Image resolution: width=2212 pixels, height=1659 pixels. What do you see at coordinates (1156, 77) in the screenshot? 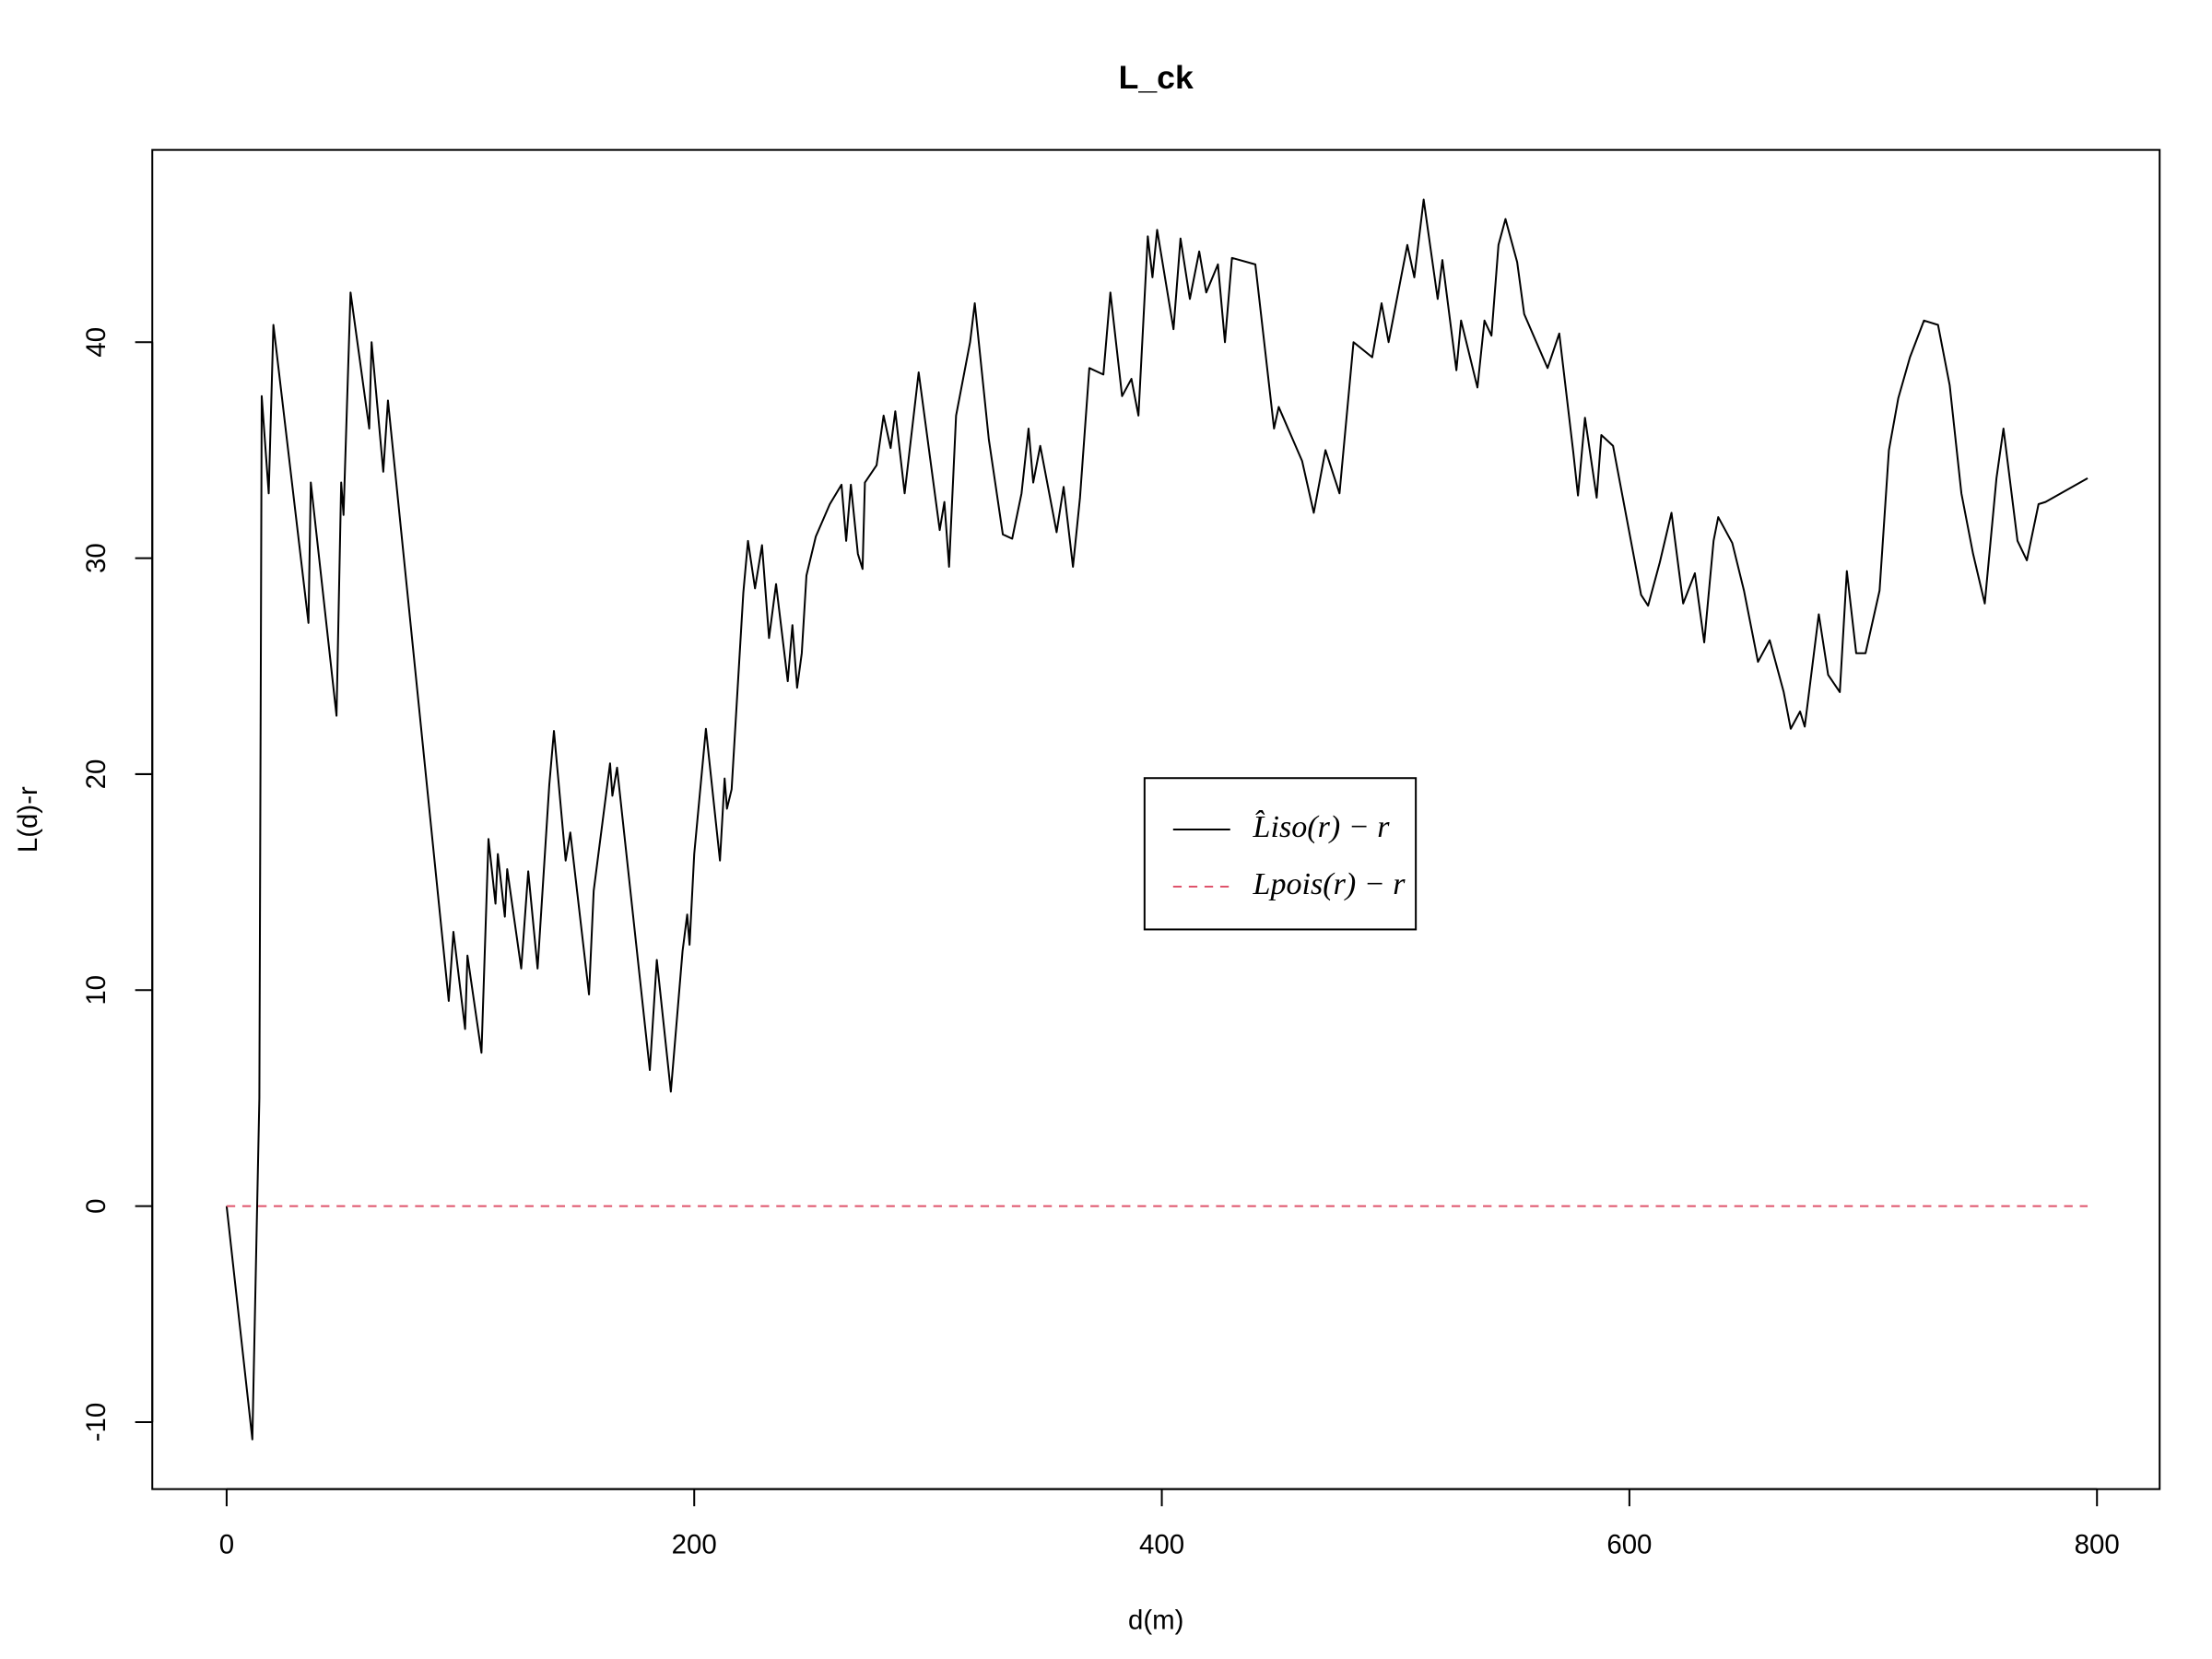
I see `chart-title: L_ck` at bounding box center [1156, 77].